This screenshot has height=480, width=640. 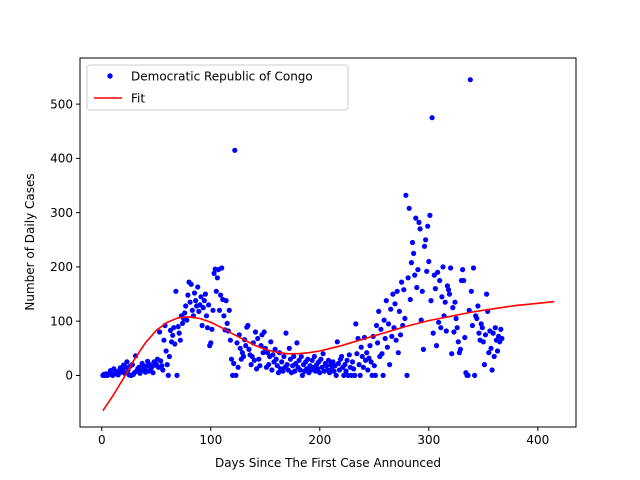 I want to click on y-tick-label: 500, so click(x=61, y=104).